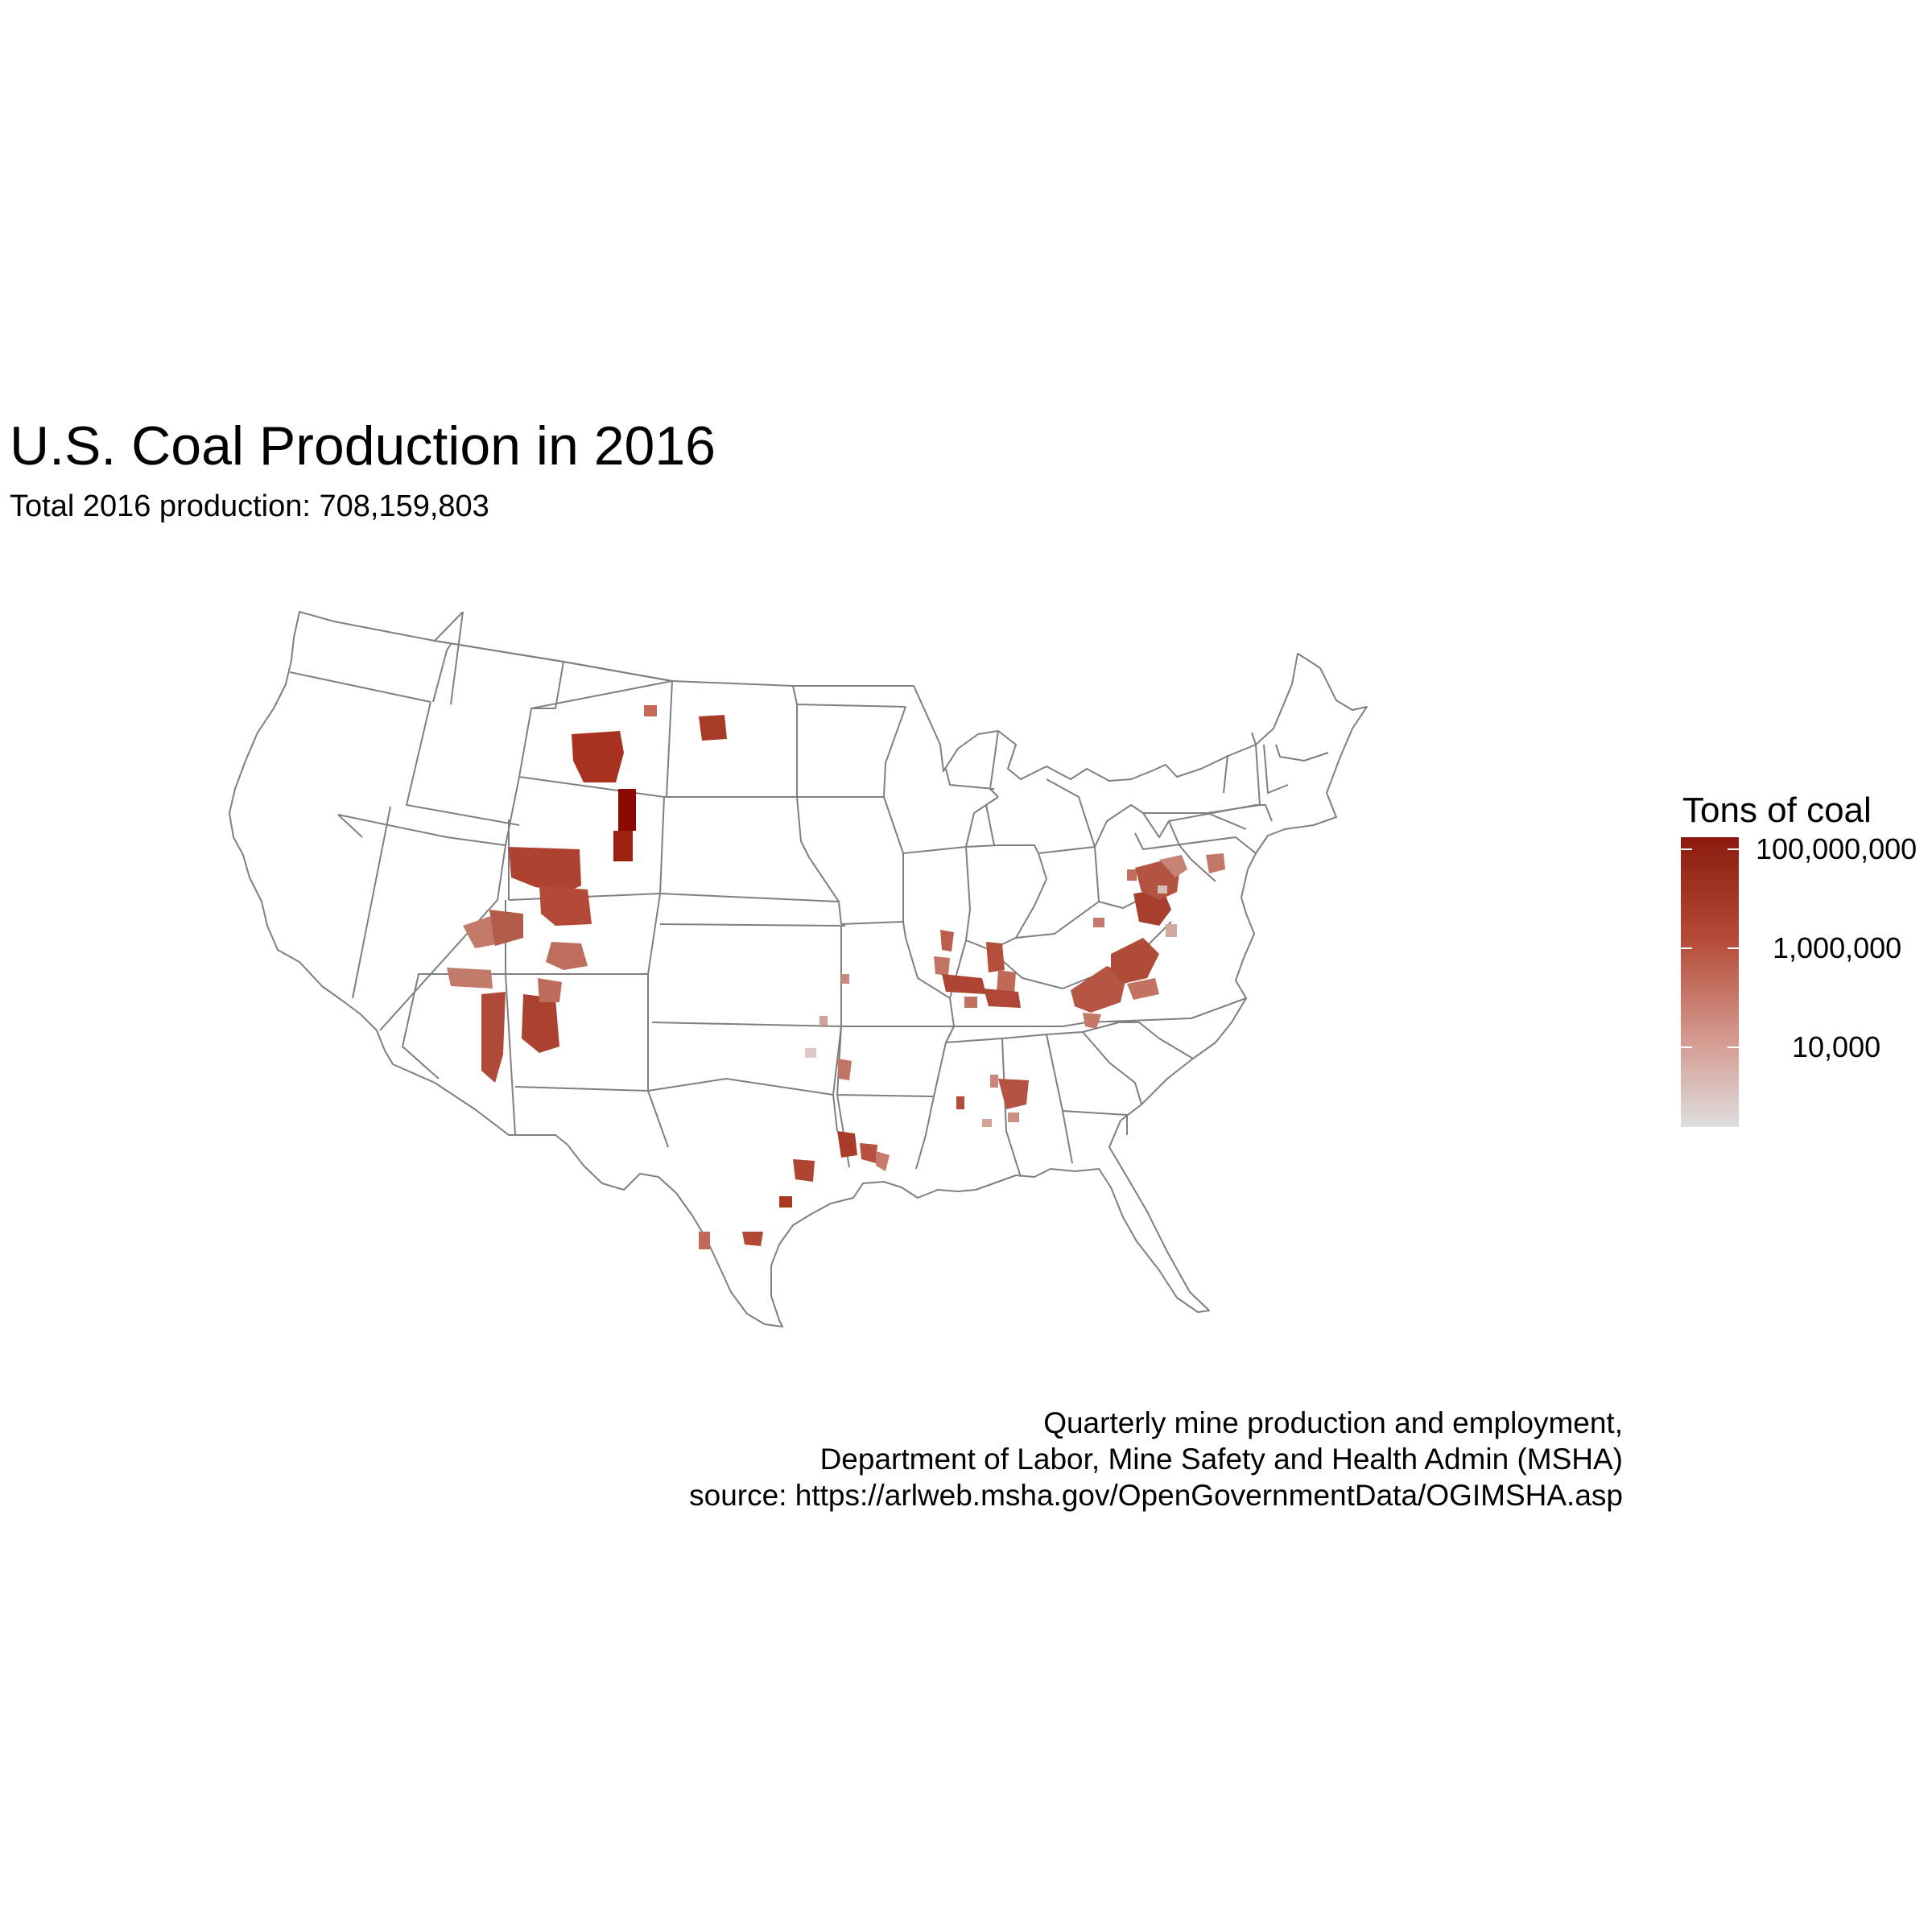 Image resolution: width=1932 pixels, height=1932 pixels. I want to click on county-sweetwater-wy, so click(545, 869).